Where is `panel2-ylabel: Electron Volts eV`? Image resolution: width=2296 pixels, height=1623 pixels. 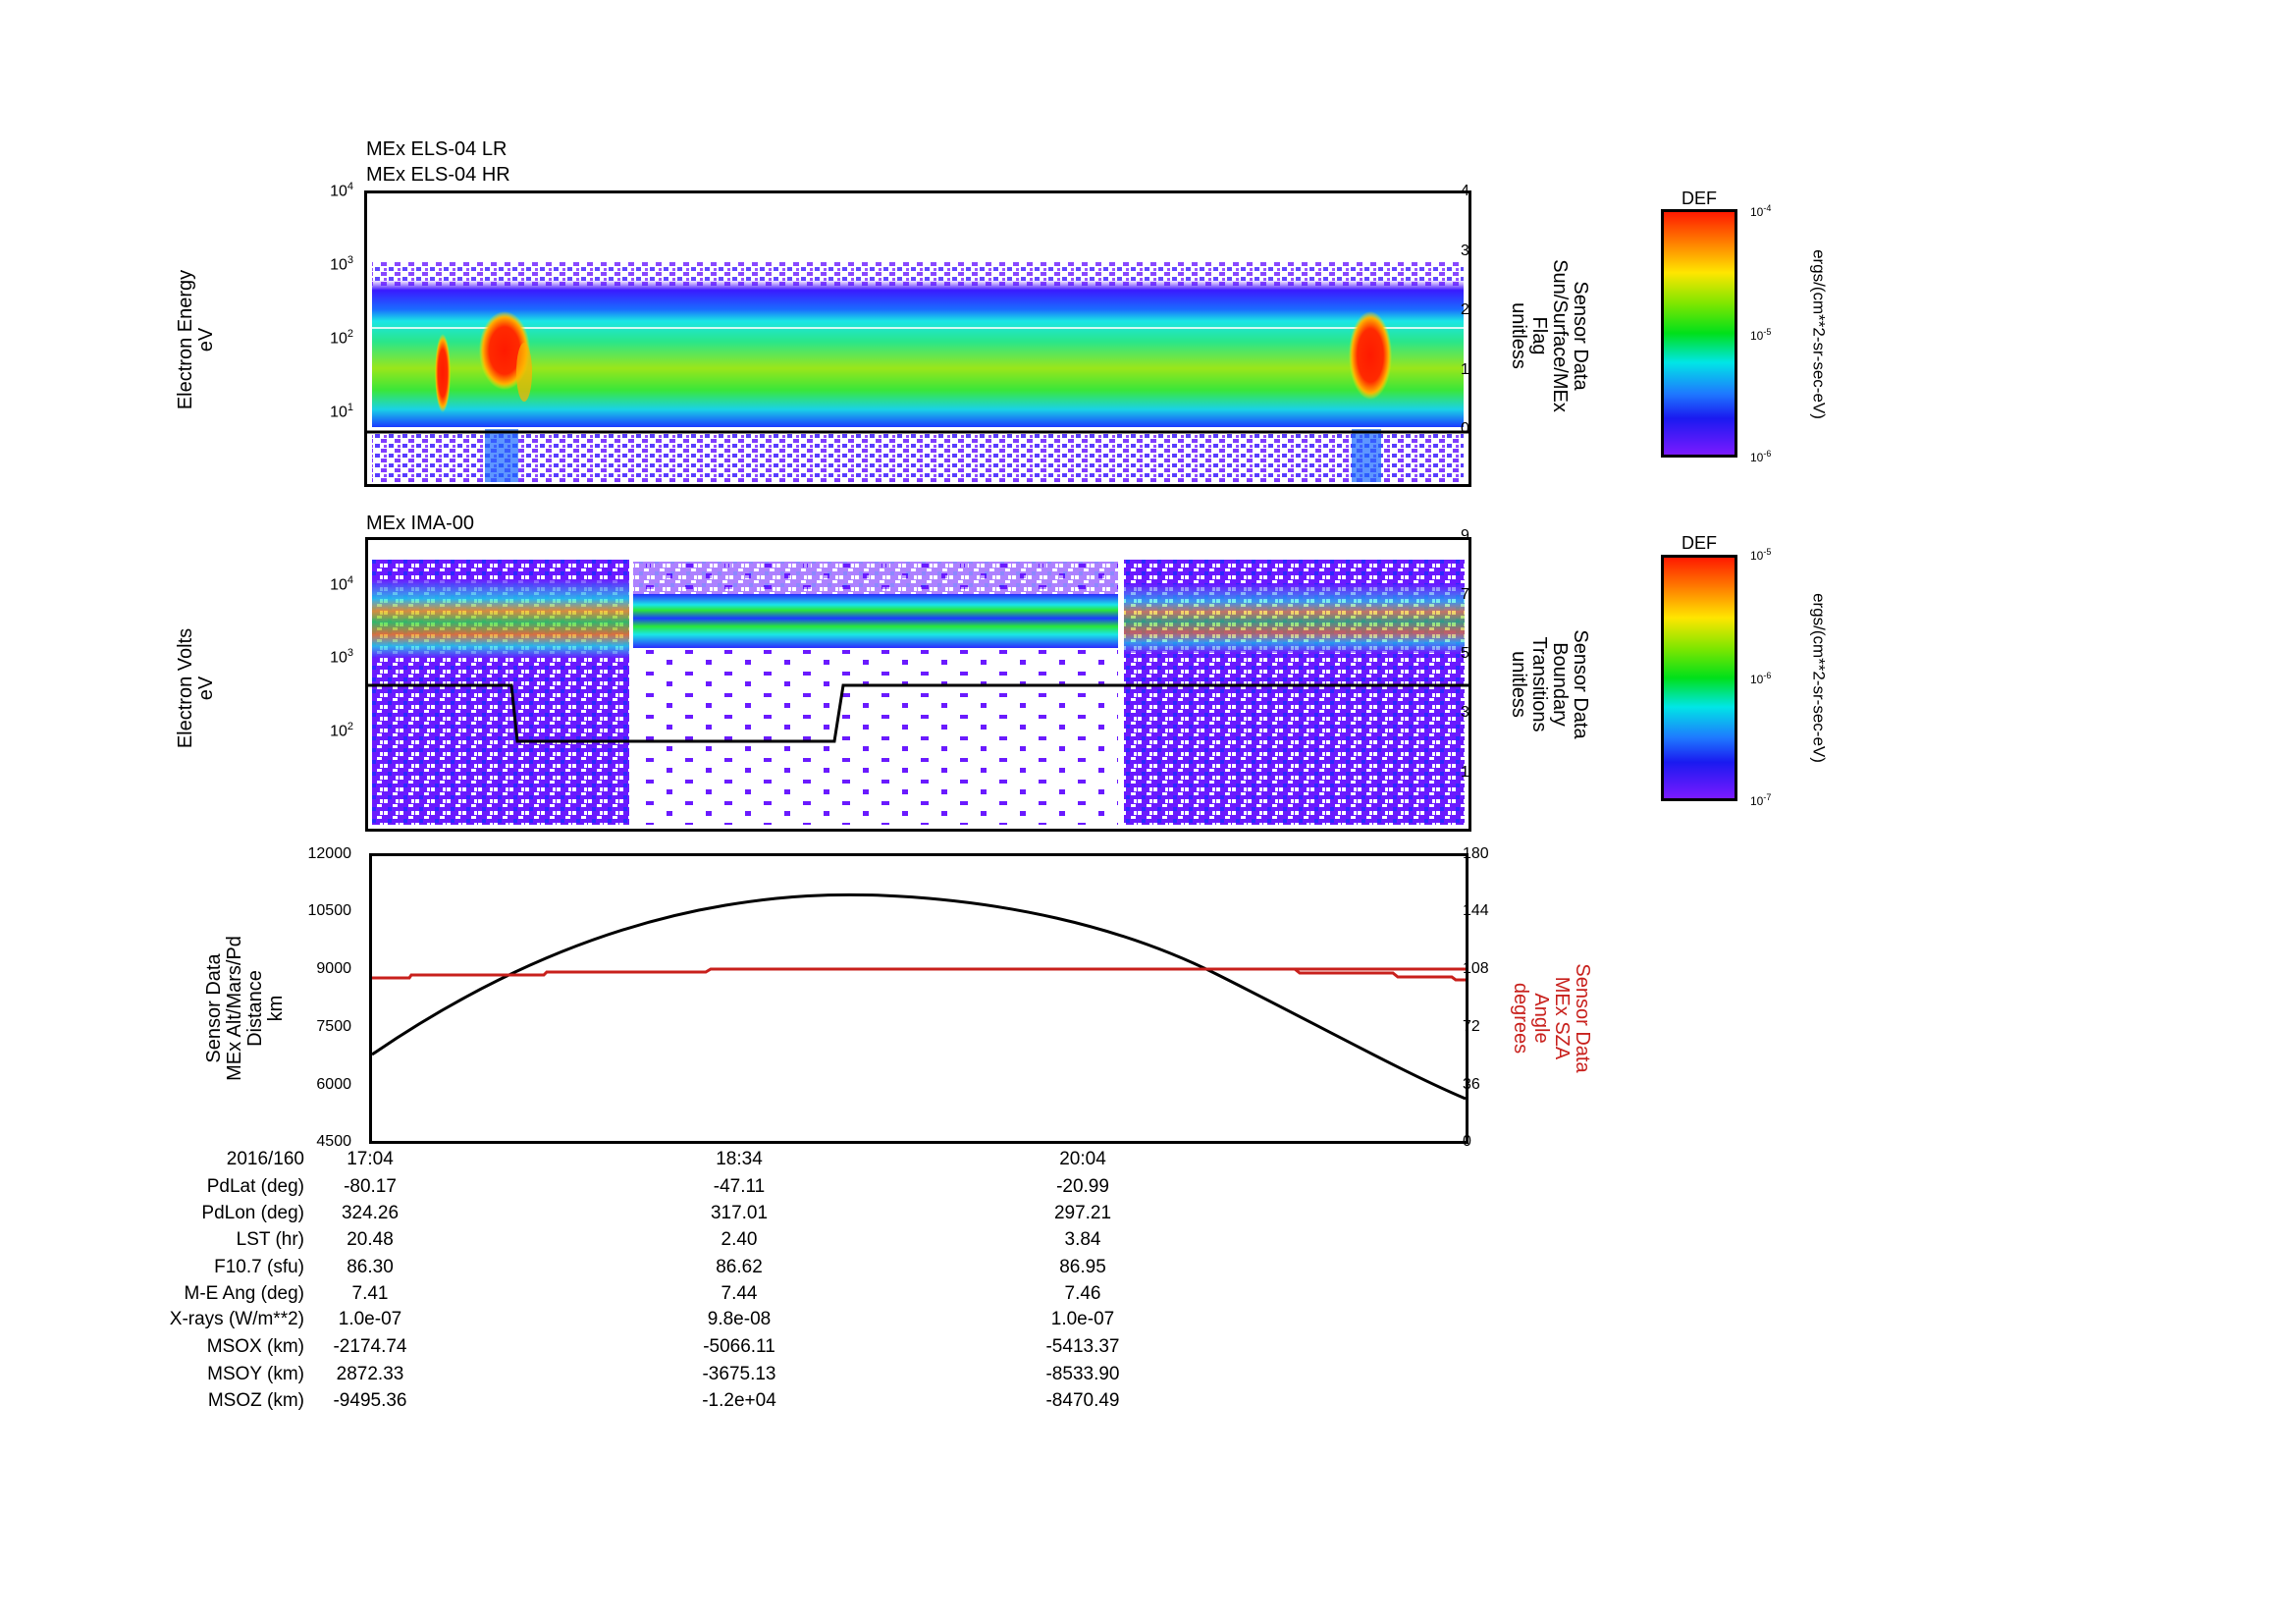 panel2-ylabel: Electron Volts eV is located at coordinates (196, 688).